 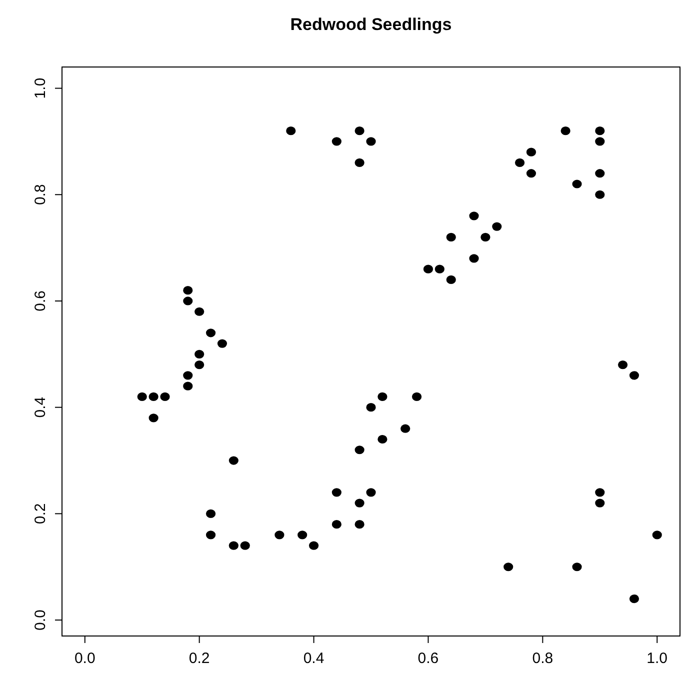 I want to click on x-tick-label: 1.0, so click(x=657, y=658).